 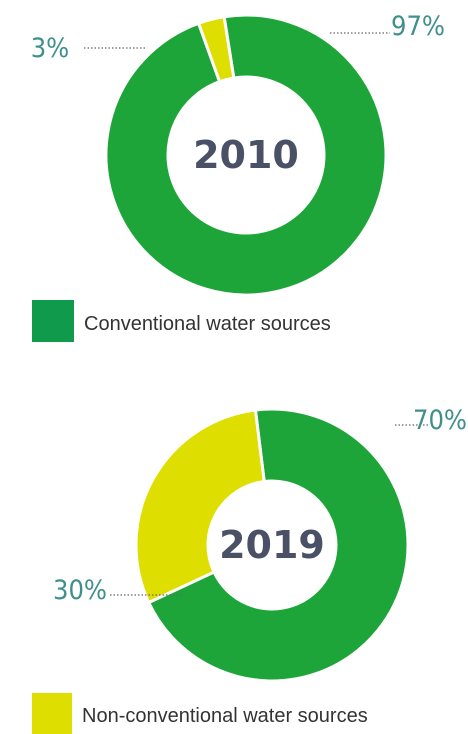 I want to click on value-label: 97%, so click(x=418, y=26).